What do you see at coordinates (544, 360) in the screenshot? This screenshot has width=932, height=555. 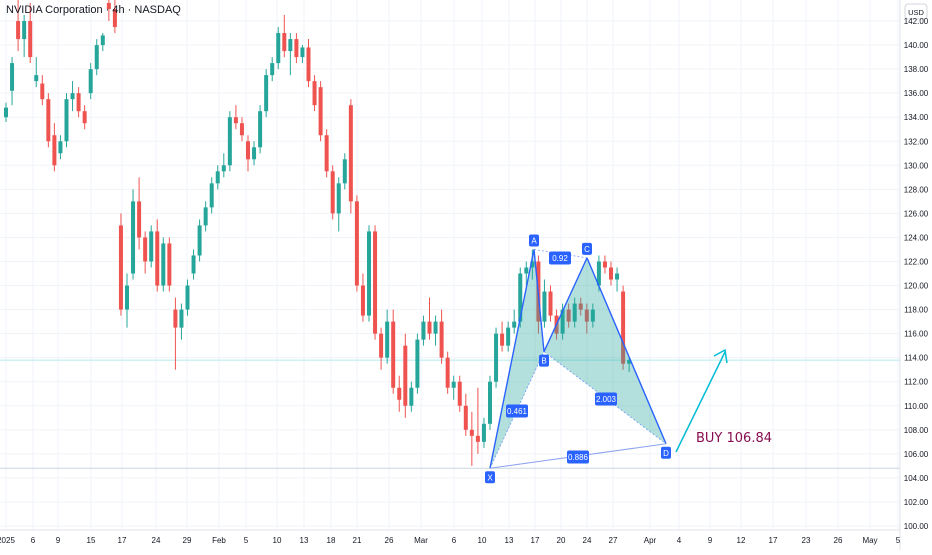 I see `pattern-point-b` at bounding box center [544, 360].